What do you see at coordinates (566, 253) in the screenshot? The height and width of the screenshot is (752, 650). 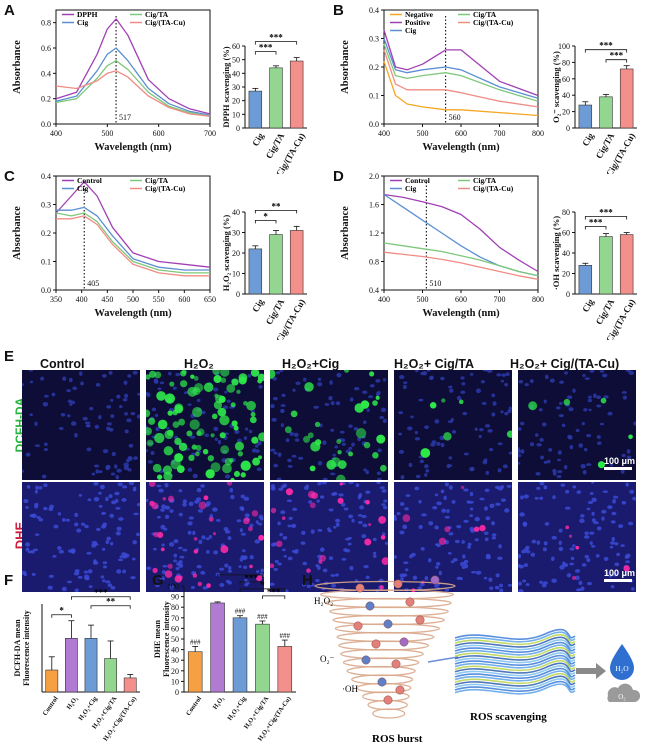 I see `y-tick-label: 40` at bounding box center [566, 253].